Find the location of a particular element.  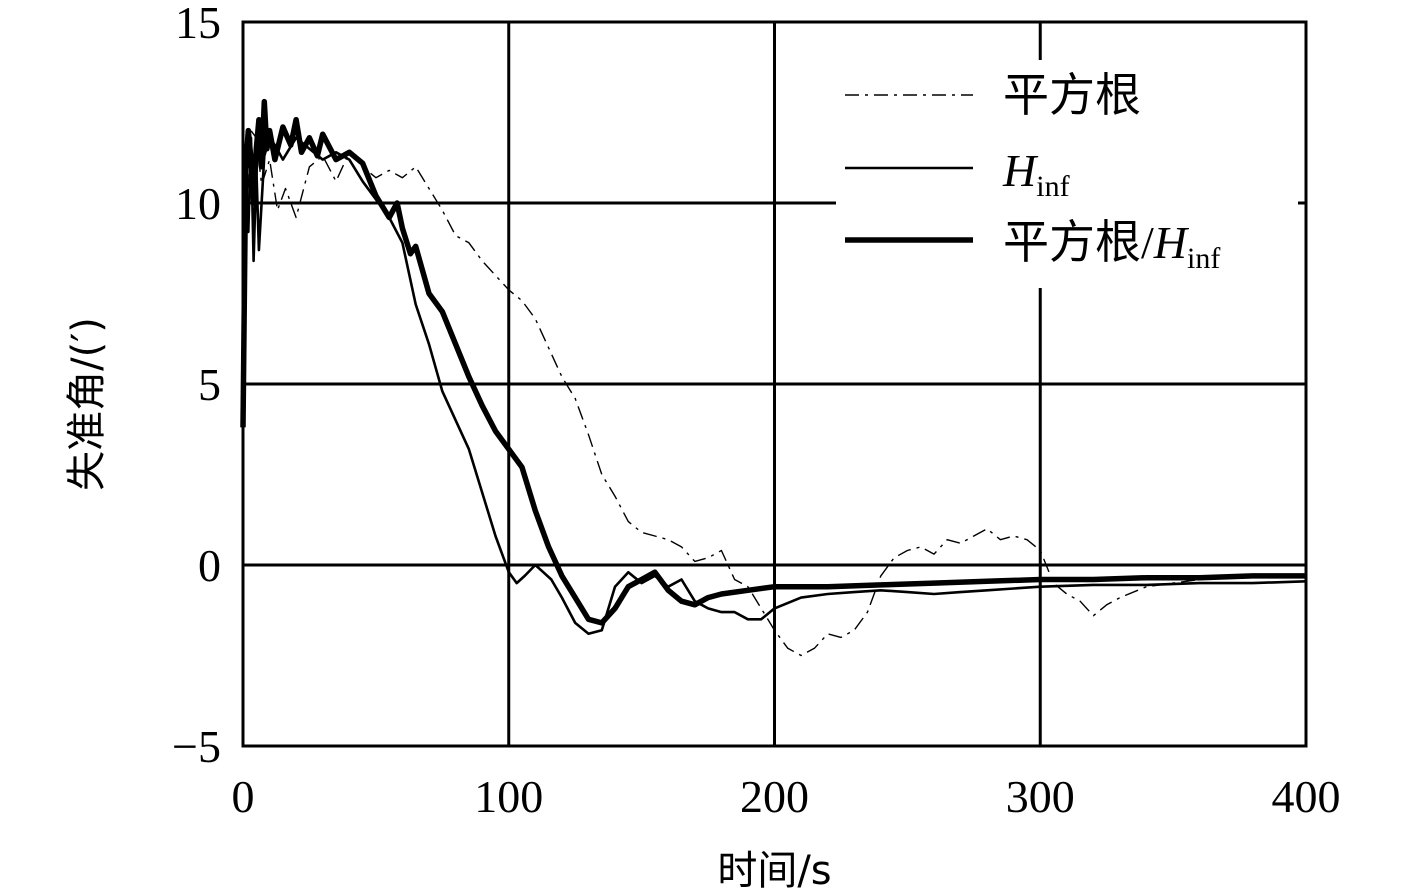

x-tick-label: 100 is located at coordinates (508, 796).